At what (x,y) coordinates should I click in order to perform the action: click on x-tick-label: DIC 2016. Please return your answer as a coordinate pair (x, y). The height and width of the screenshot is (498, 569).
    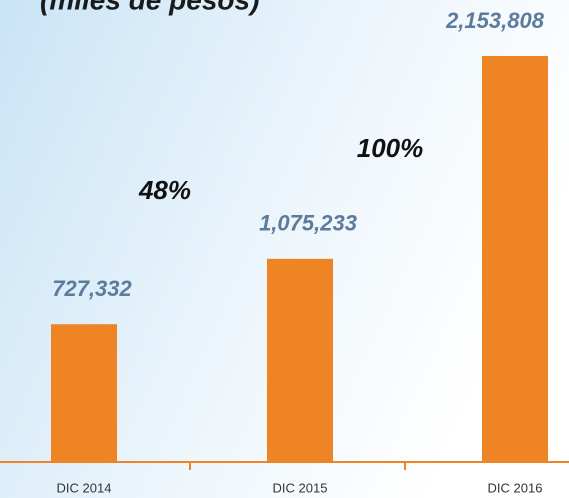
    Looking at the image, I should click on (515, 487).